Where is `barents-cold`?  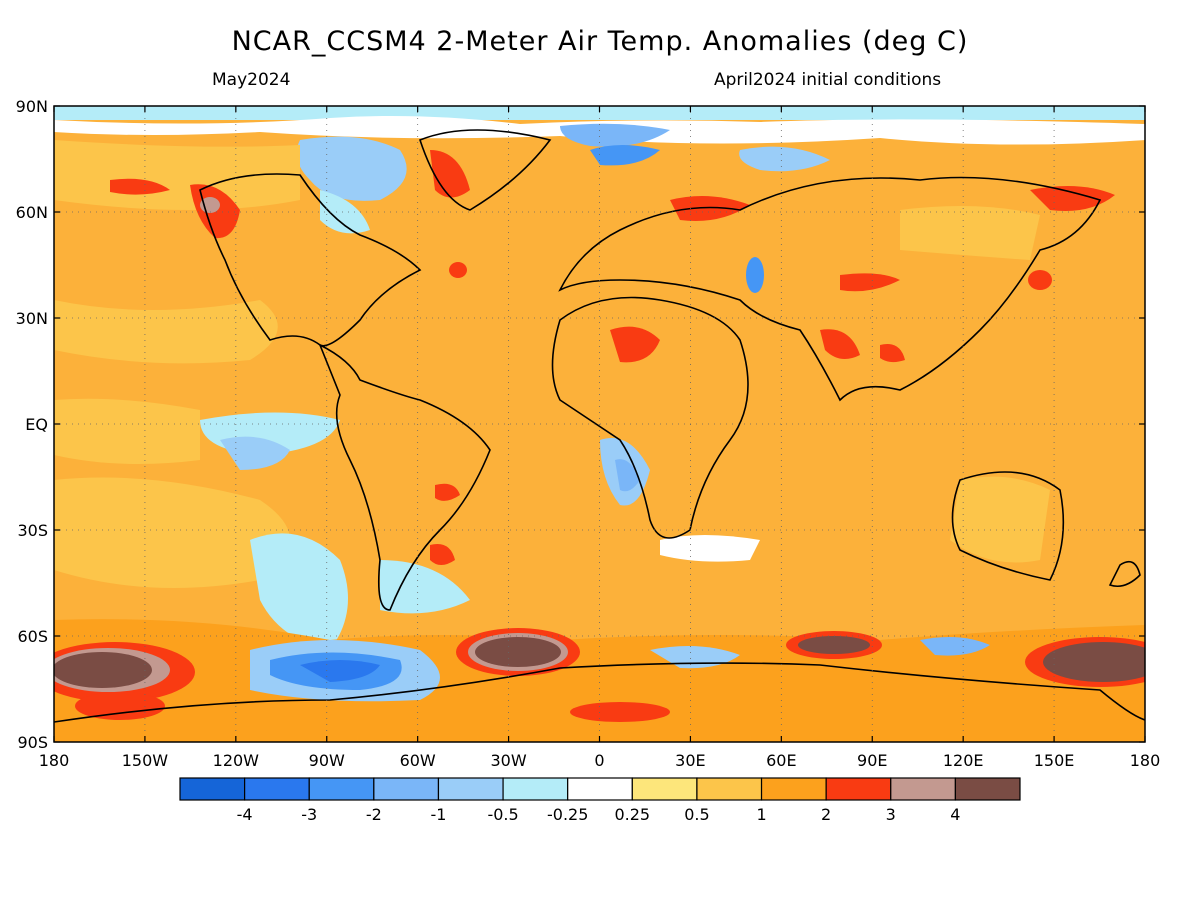
barents-cold is located at coordinates (615, 135).